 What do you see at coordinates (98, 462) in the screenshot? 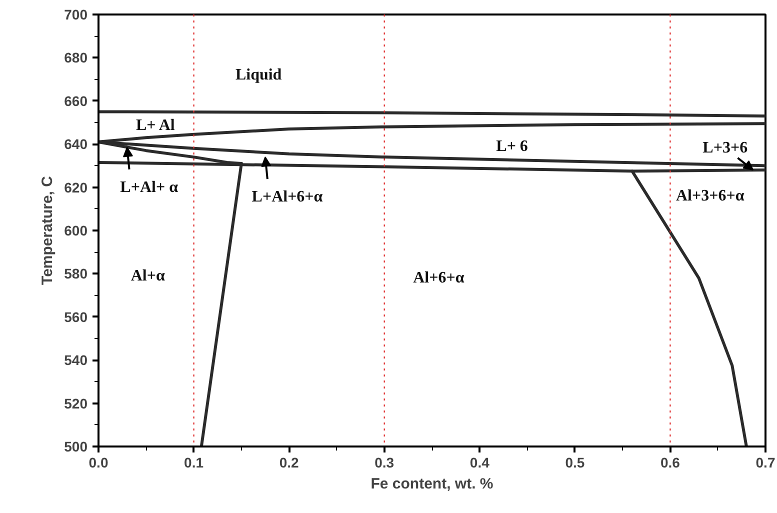
I see `x-tick-label: 0.0` at bounding box center [98, 462].